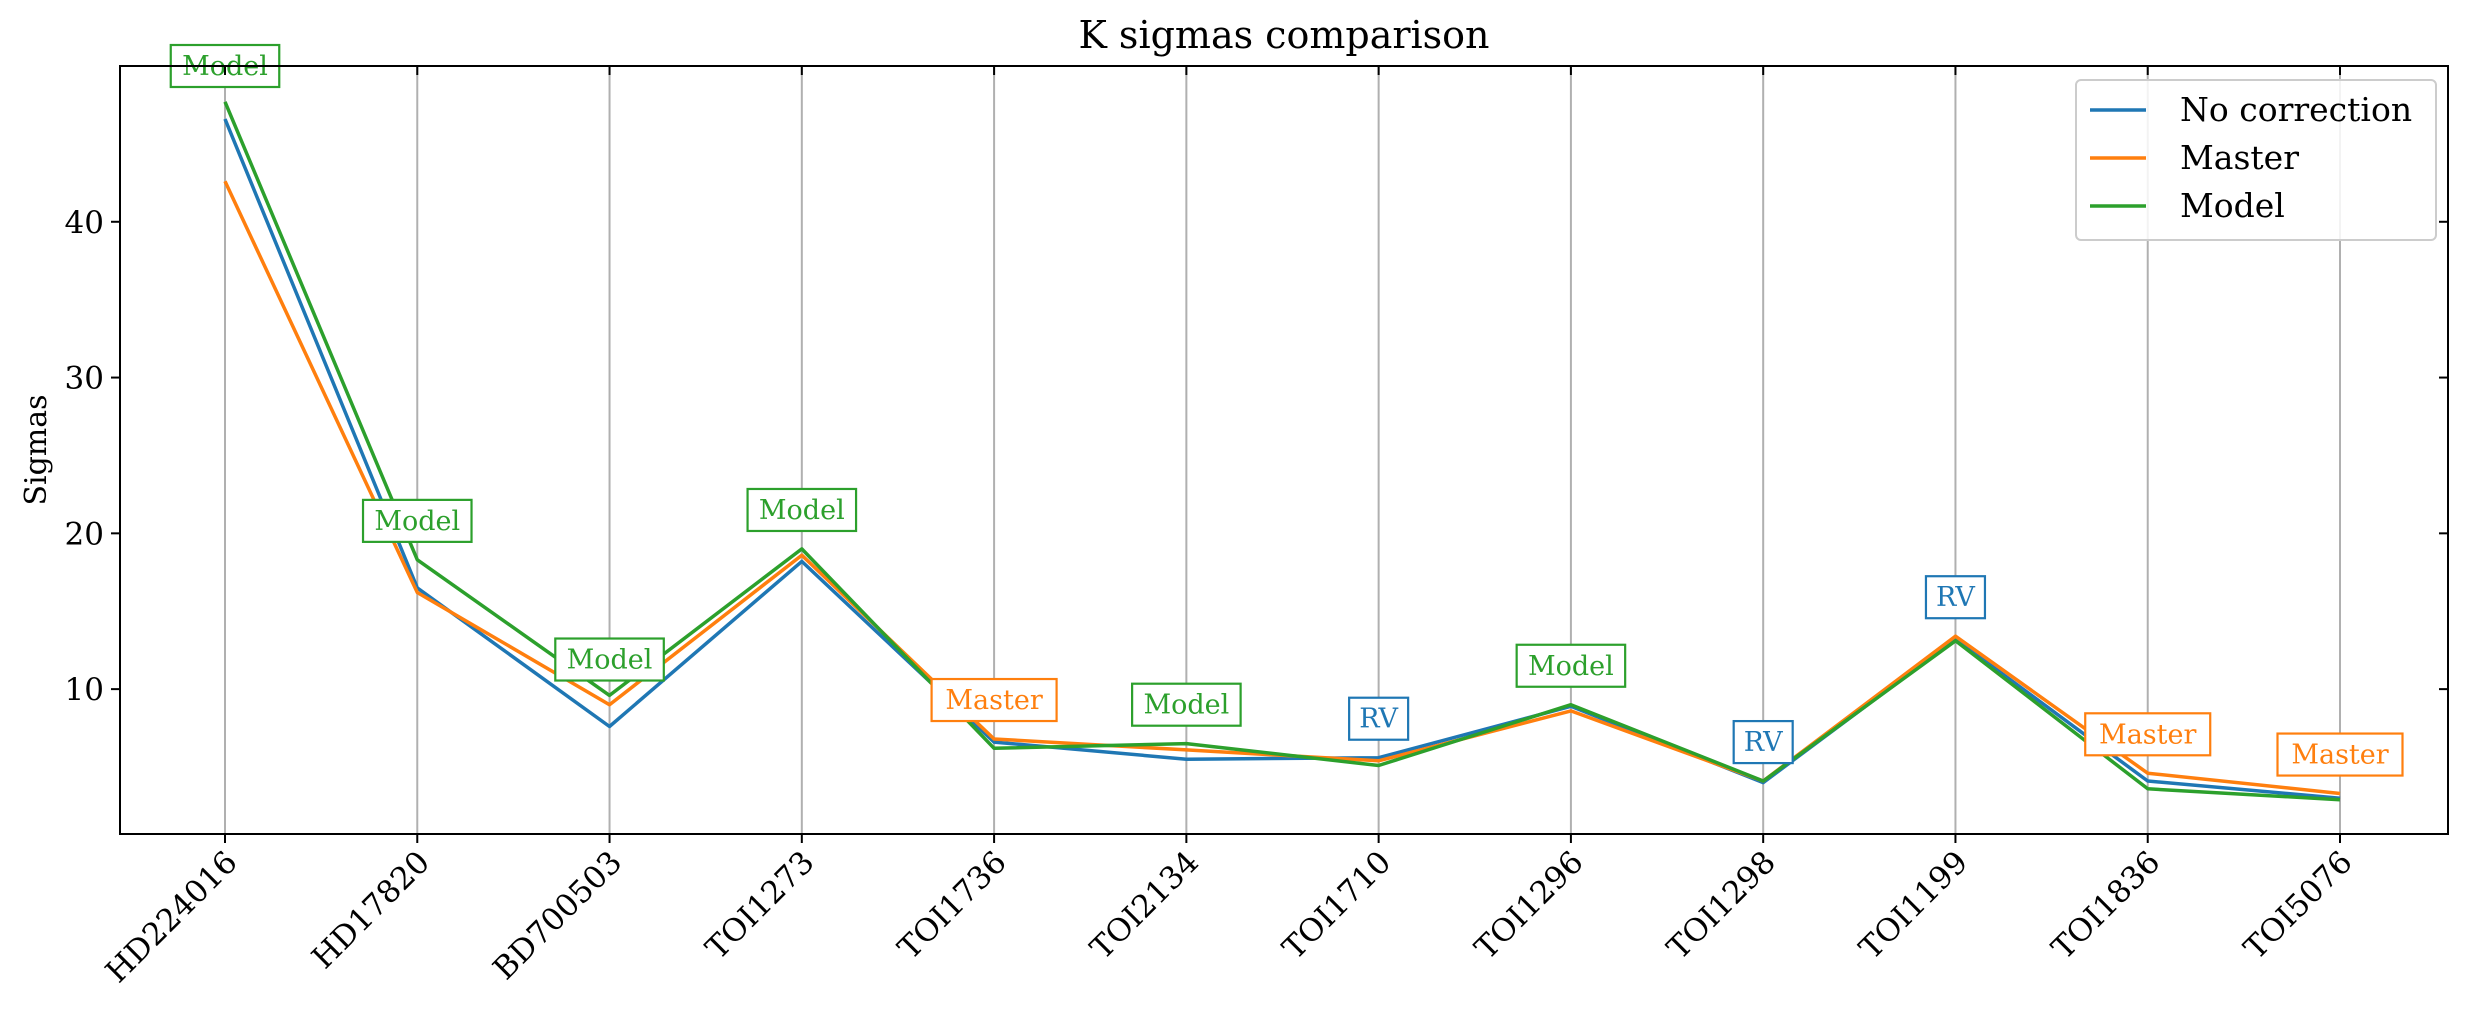 The width and height of the screenshot is (2470, 1023). I want to click on x-tick-label: TOI2134, so click(1145, 905).